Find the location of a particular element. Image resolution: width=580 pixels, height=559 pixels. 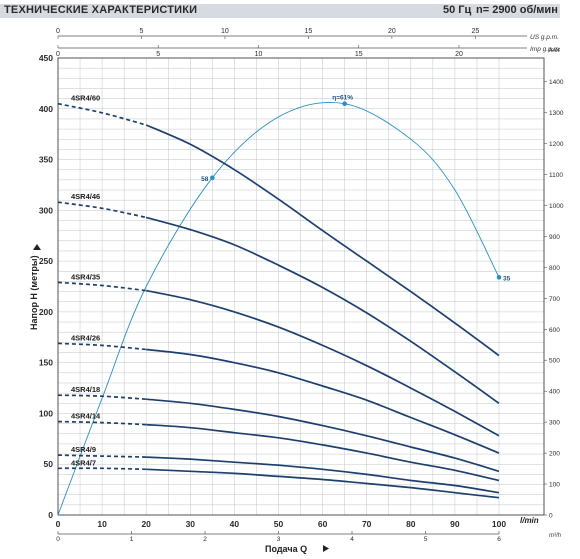

header-speed: n= 2900 об/мин is located at coordinates (517, 10).